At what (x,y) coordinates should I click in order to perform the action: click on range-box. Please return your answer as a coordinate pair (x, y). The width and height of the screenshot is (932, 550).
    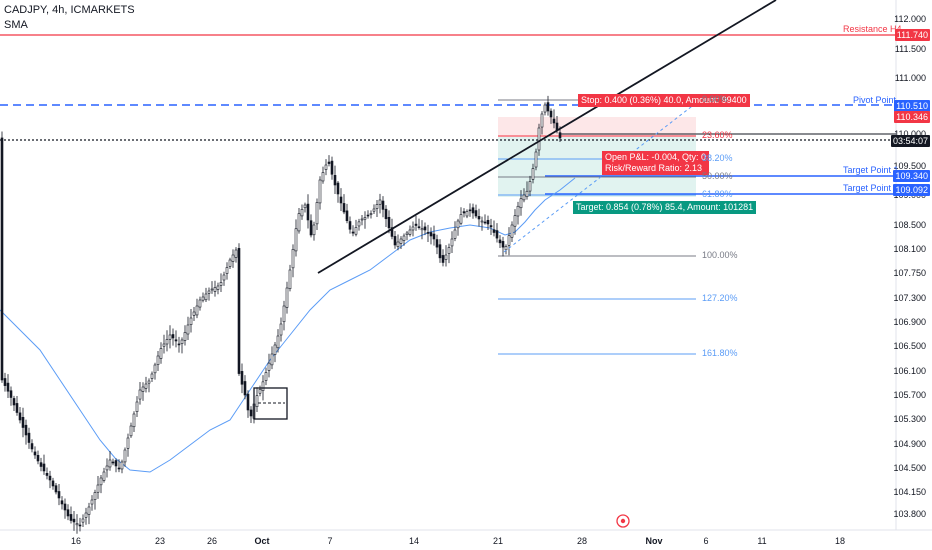
    Looking at the image, I should click on (270, 403).